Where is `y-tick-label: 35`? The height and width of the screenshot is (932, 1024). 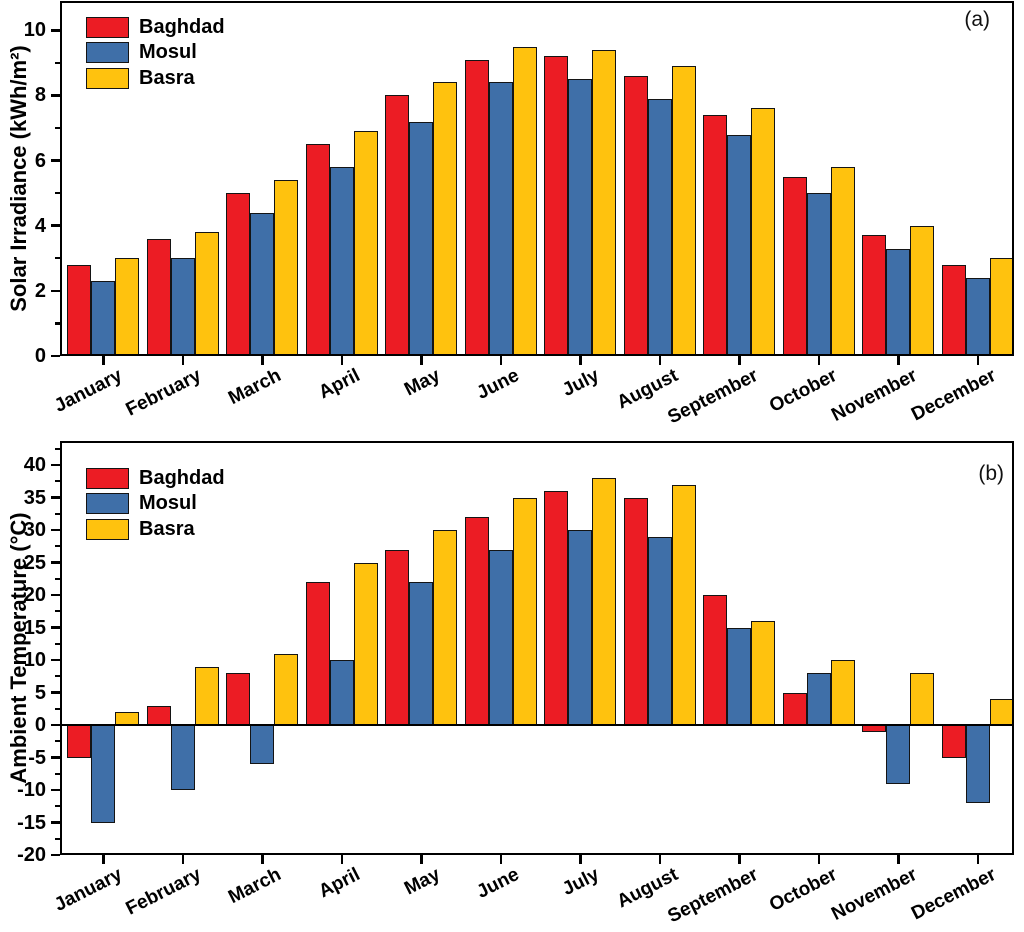 y-tick-label: 35 is located at coordinates (34, 497).